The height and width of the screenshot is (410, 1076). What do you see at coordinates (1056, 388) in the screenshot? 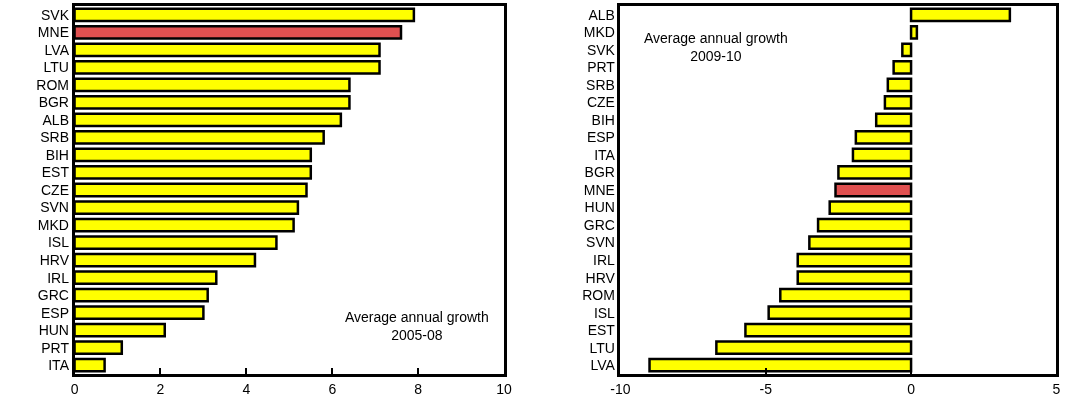
I see `x-tick-label: 5` at bounding box center [1056, 388].